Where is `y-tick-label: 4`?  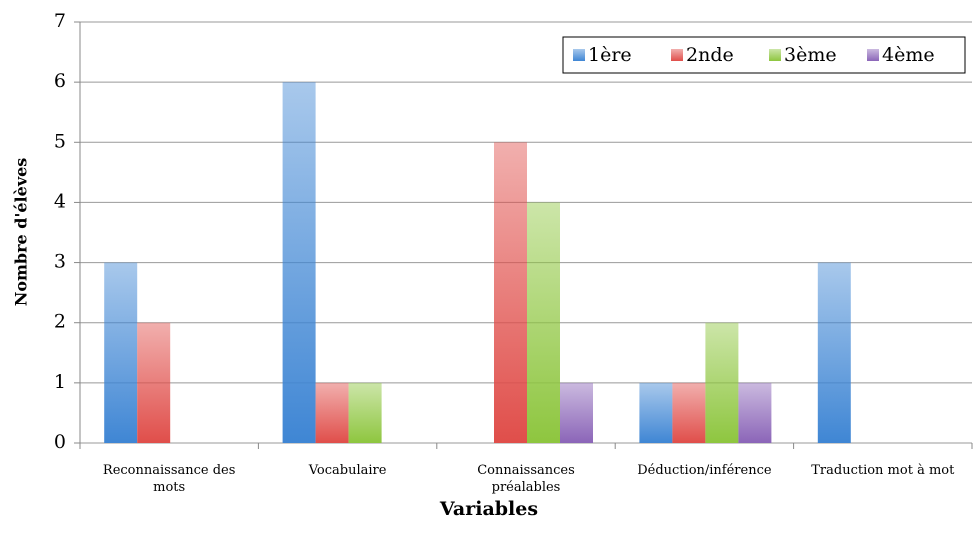 y-tick-label: 4 is located at coordinates (60, 201).